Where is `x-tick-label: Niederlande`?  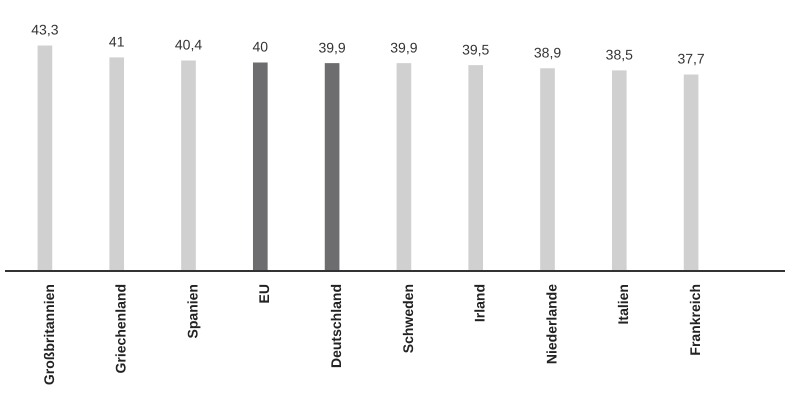
x-tick-label: Niederlande is located at coordinates (551, 324).